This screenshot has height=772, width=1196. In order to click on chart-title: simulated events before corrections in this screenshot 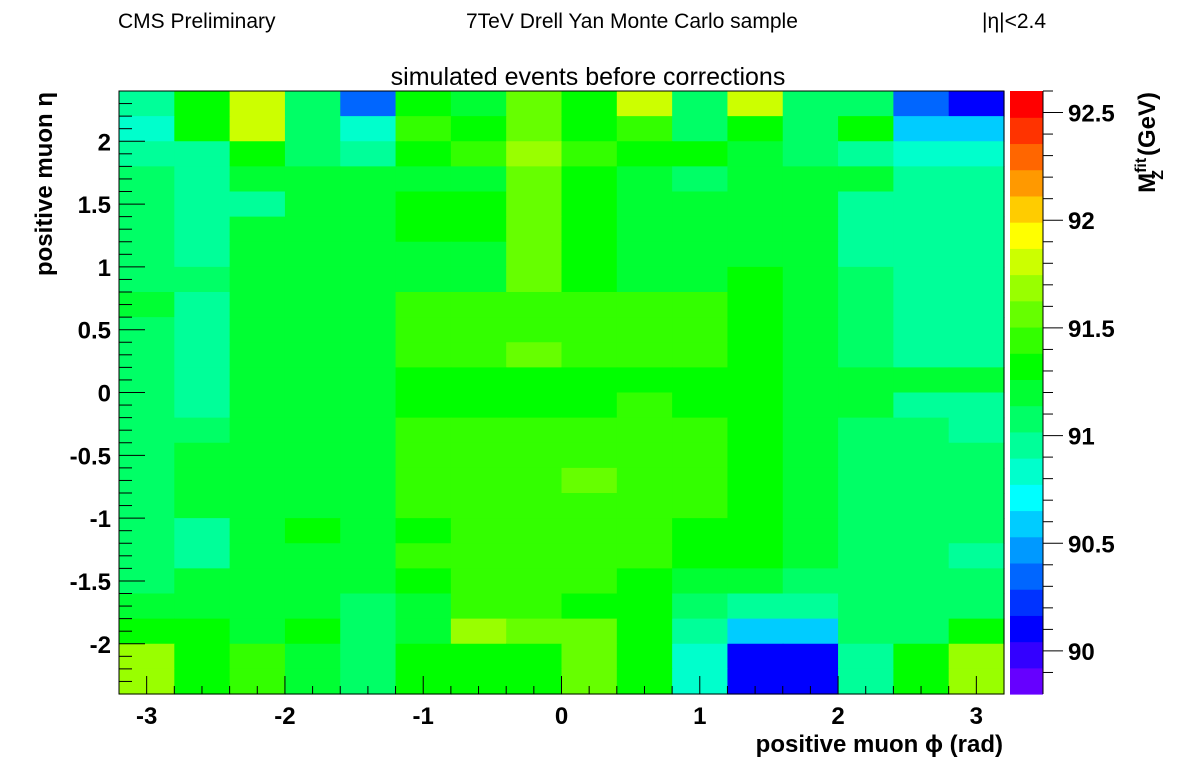, I will do `click(588, 77)`.